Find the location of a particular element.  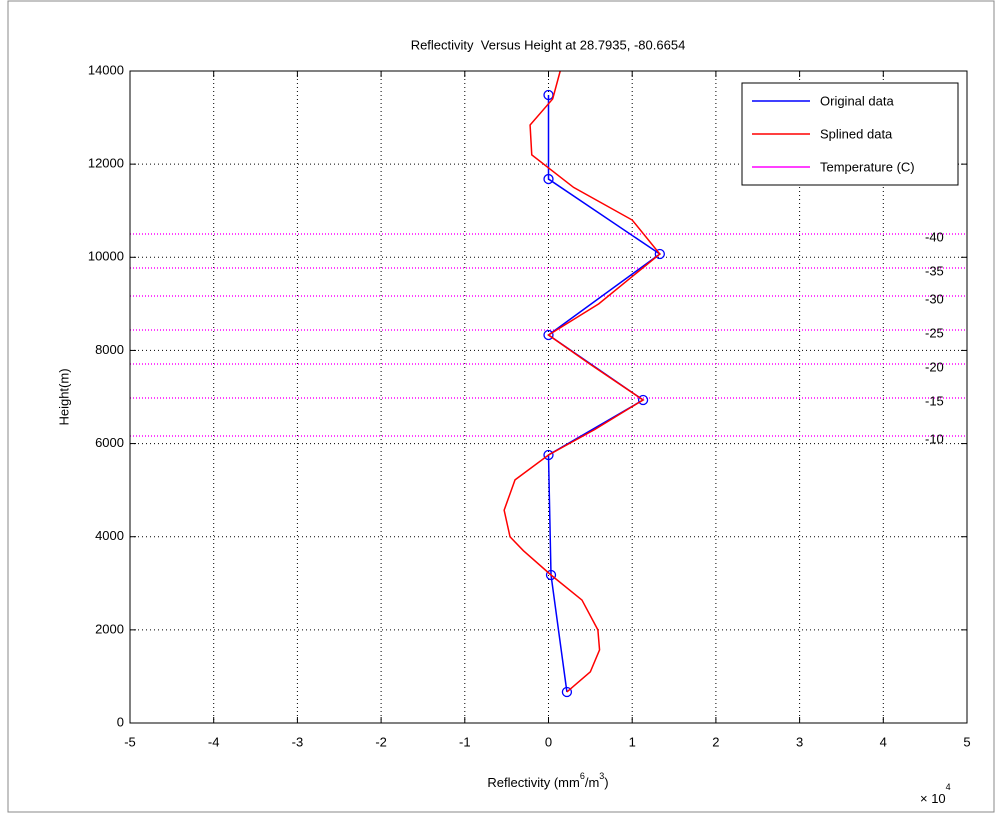

x-tick-label: 1 is located at coordinates (632, 741).